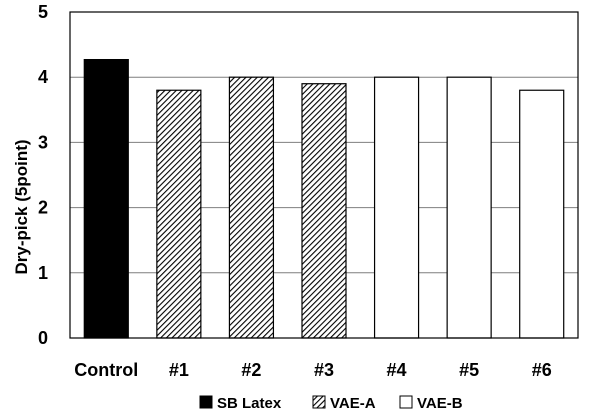 This screenshot has width=605, height=416. I want to click on x-tick-label: #2, so click(251, 370).